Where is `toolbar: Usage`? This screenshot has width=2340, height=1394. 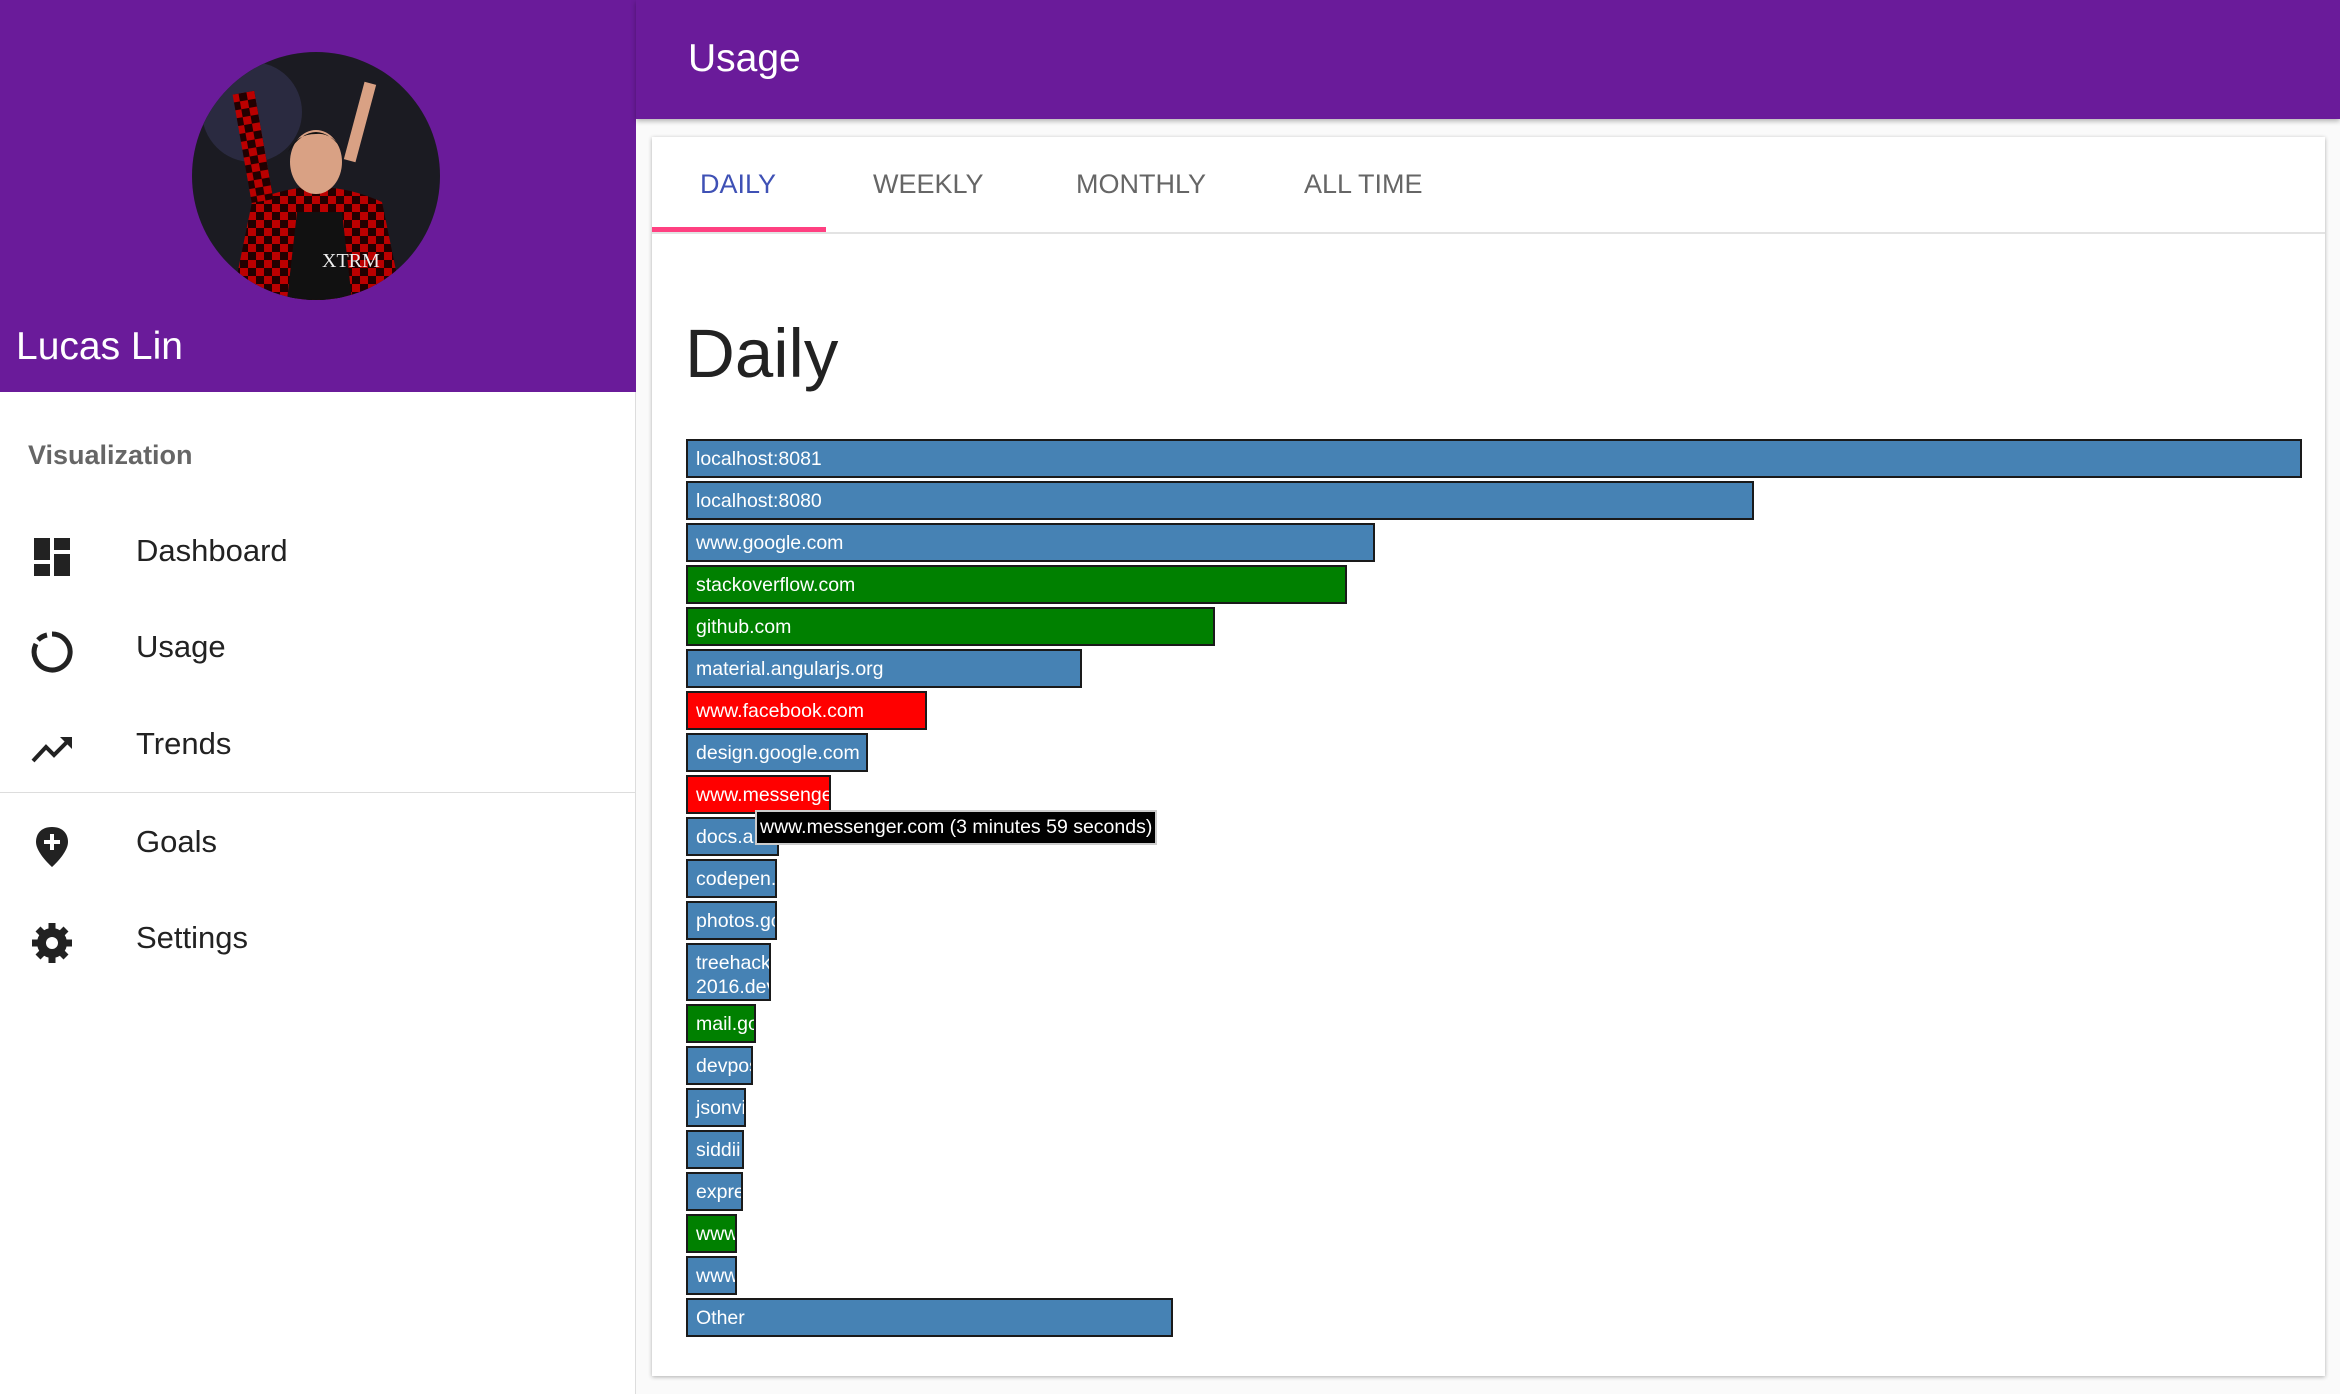 toolbar: Usage is located at coordinates (1488, 59).